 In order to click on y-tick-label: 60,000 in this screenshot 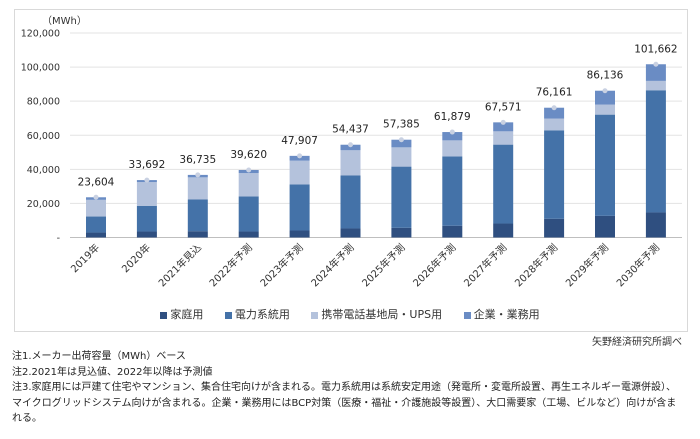, I will do `click(43, 136)`.